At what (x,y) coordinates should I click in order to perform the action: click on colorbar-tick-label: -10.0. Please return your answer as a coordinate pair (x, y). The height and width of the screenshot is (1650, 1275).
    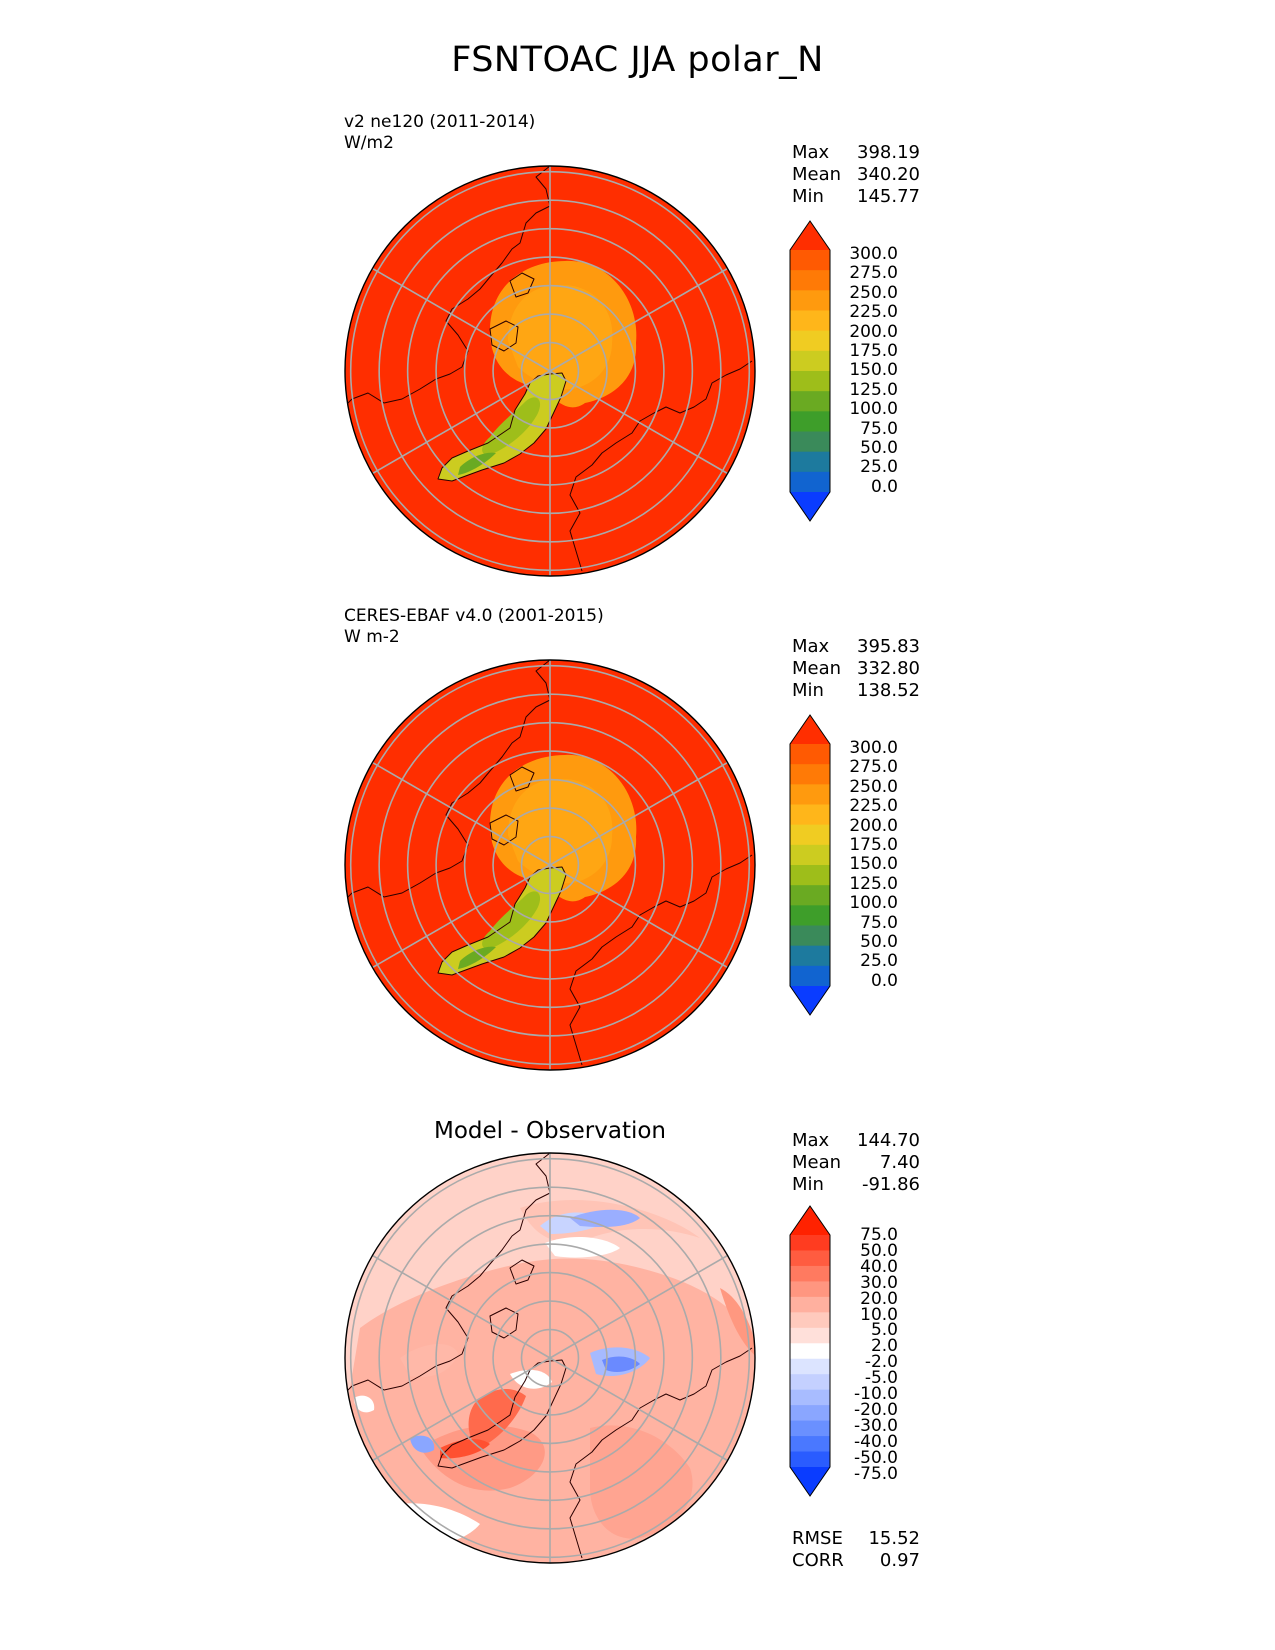
    Looking at the image, I should click on (876, 1394).